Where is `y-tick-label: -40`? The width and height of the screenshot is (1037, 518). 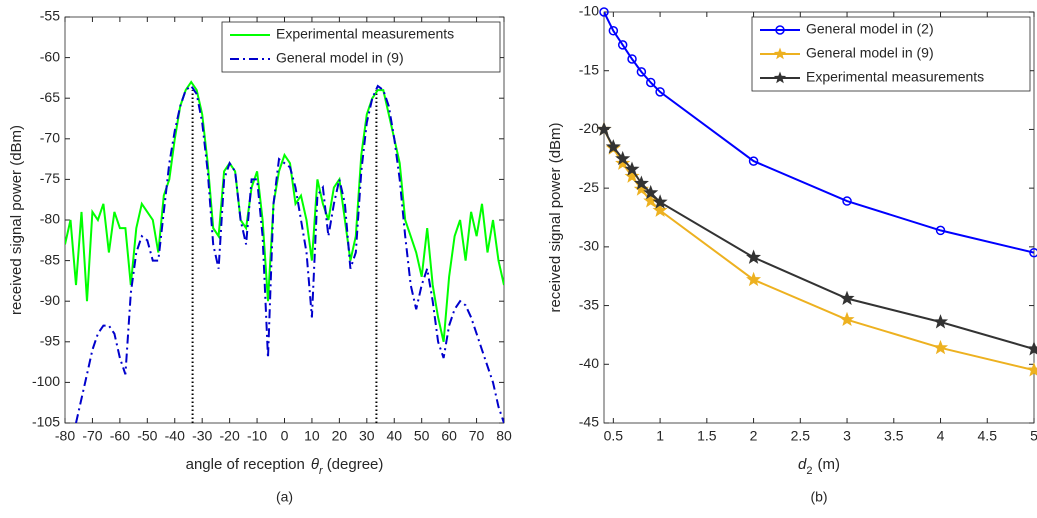 y-tick-label: -40 is located at coordinates (589, 363).